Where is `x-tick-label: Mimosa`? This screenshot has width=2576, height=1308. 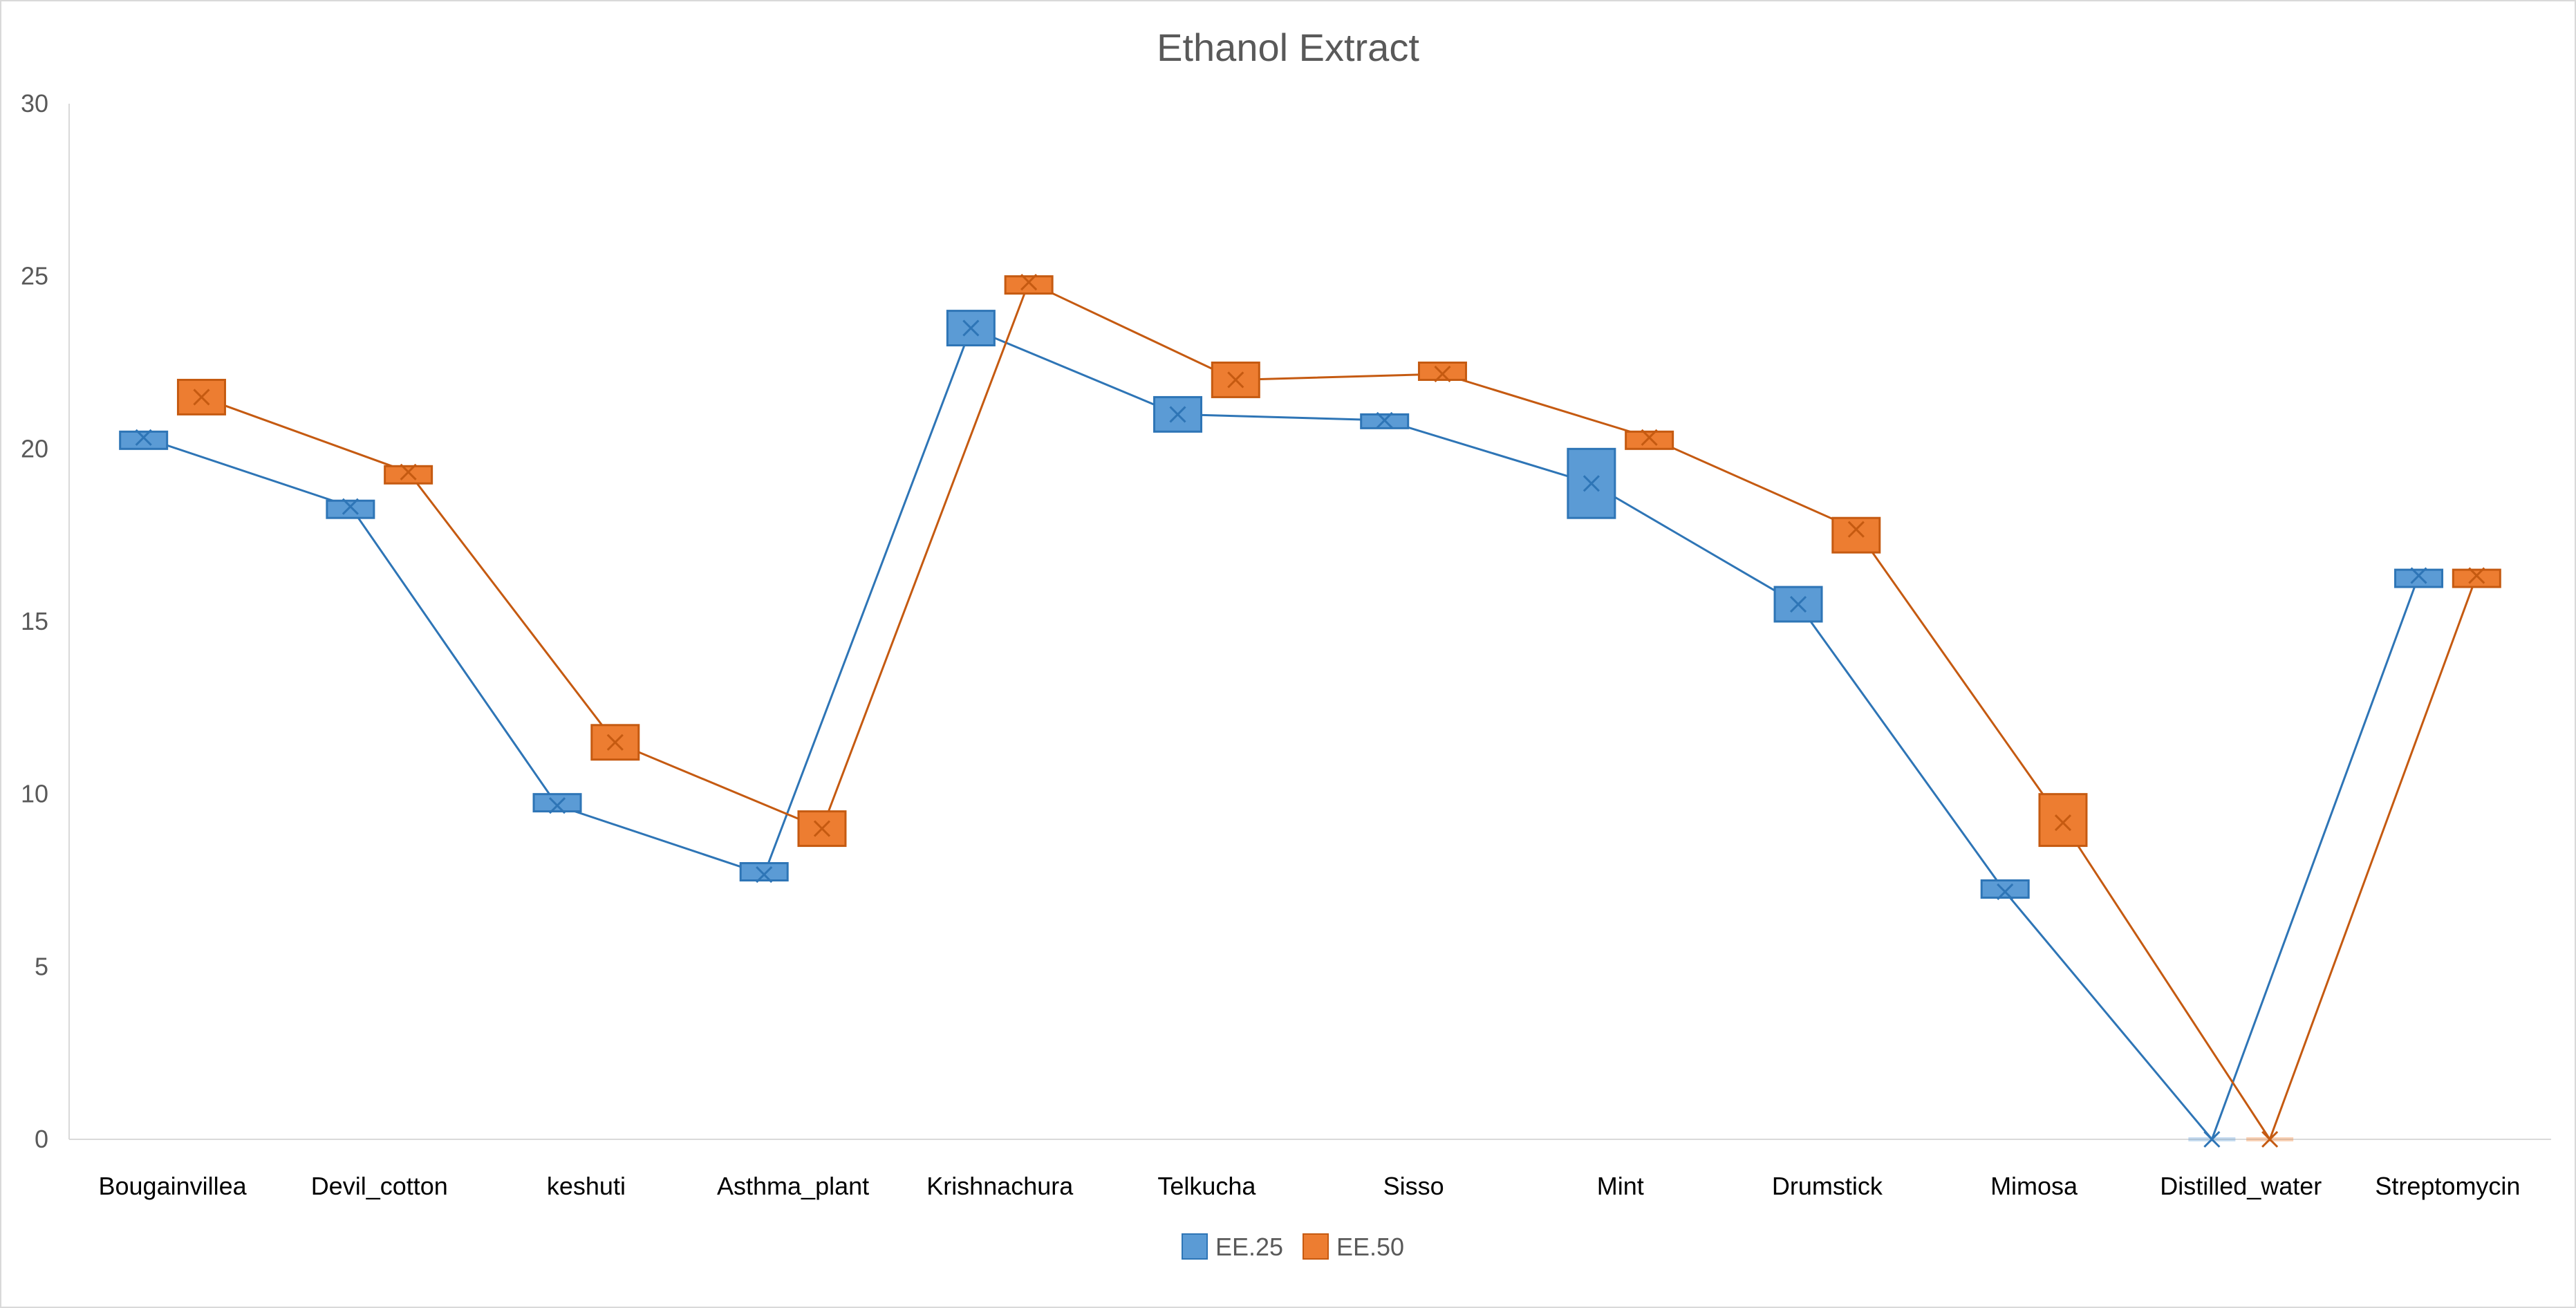 x-tick-label: Mimosa is located at coordinates (2034, 1186).